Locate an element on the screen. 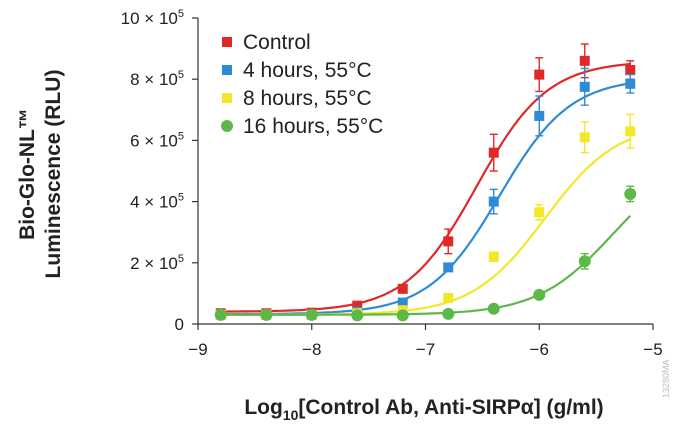 This screenshot has height=426, width=676. x-tick-label: −5 is located at coordinates (652, 349).